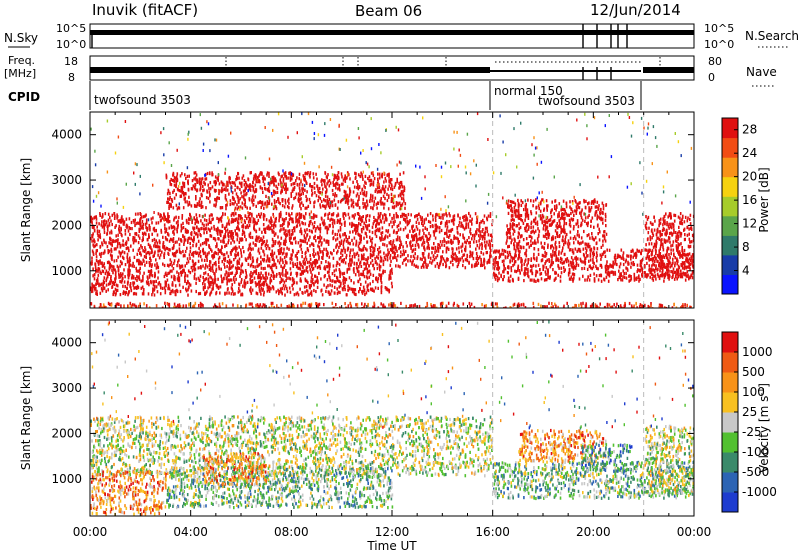 This screenshot has height=554, width=800. What do you see at coordinates (715, 61) in the screenshot?
I see `nave-tick-top: 80` at bounding box center [715, 61].